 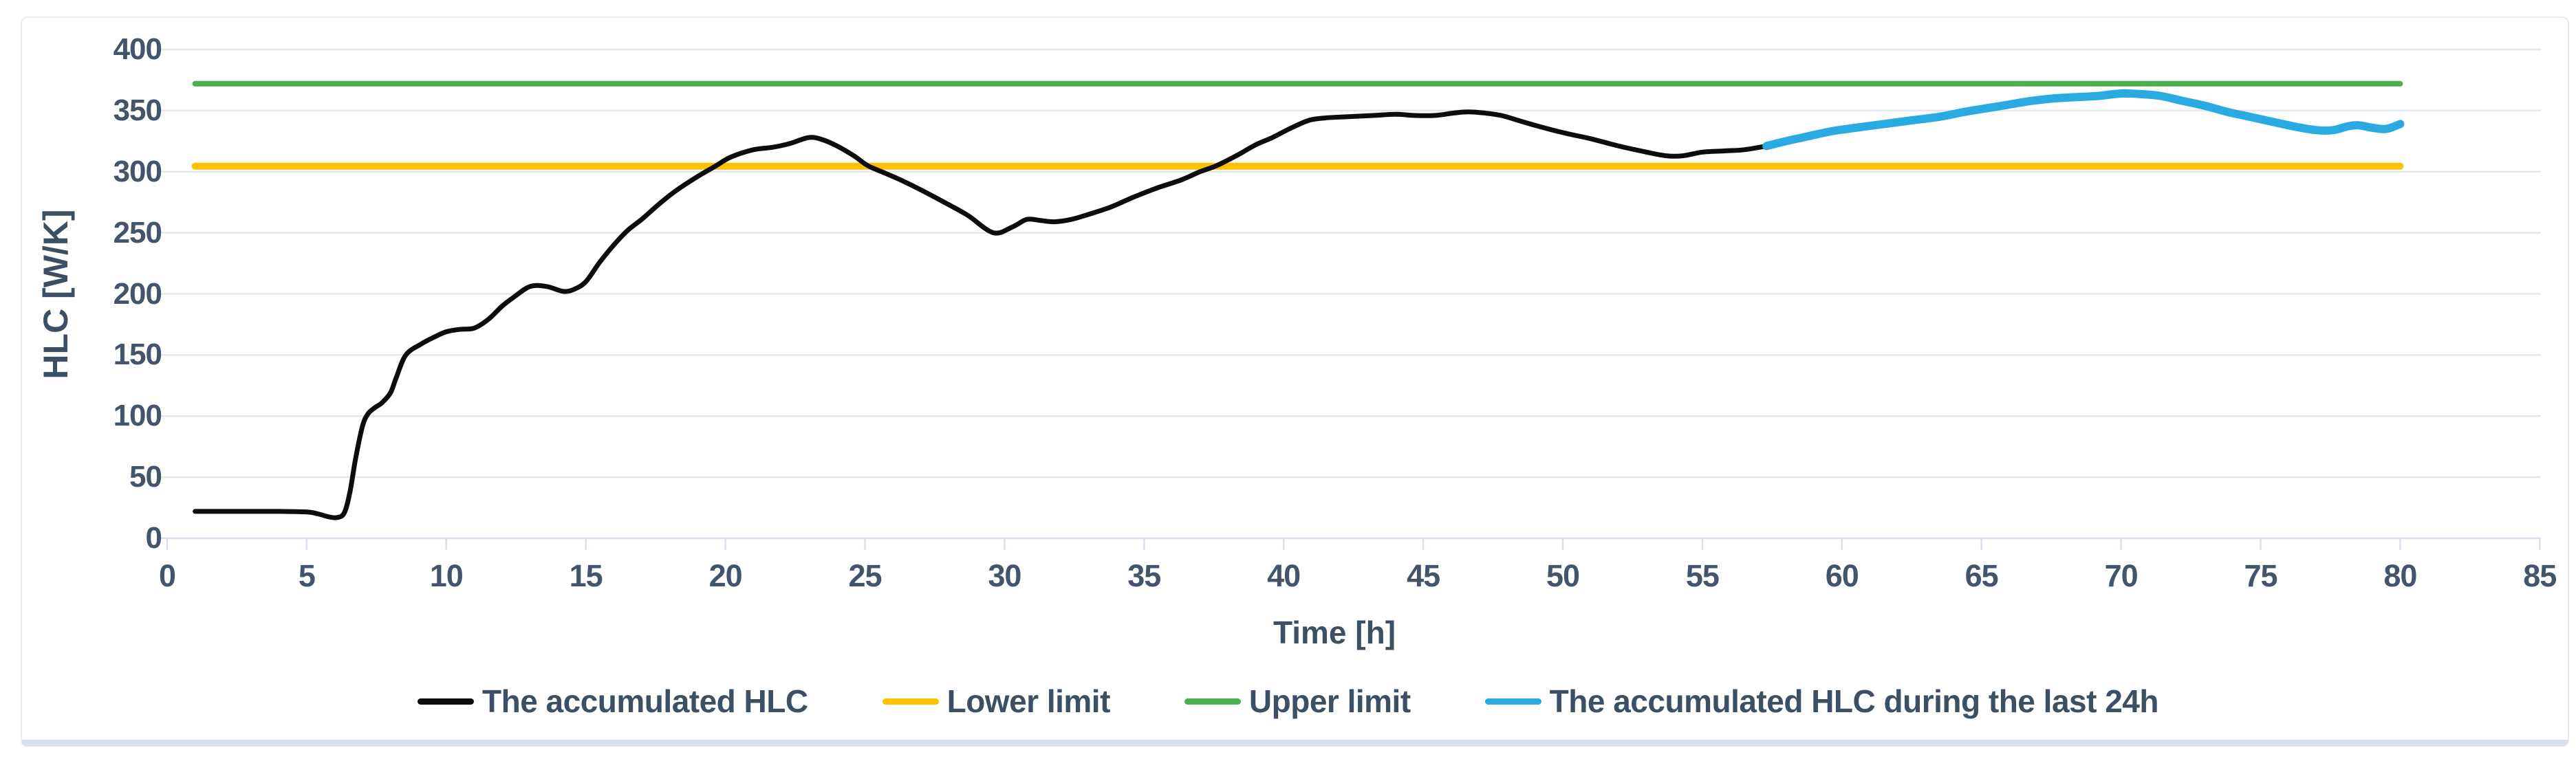 I want to click on gold-line-swatch-icon, so click(x=911, y=701).